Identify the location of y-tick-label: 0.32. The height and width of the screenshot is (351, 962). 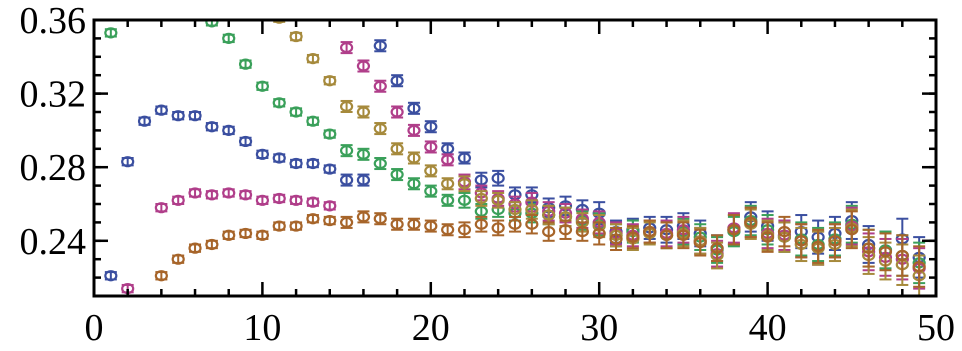
(53, 95).